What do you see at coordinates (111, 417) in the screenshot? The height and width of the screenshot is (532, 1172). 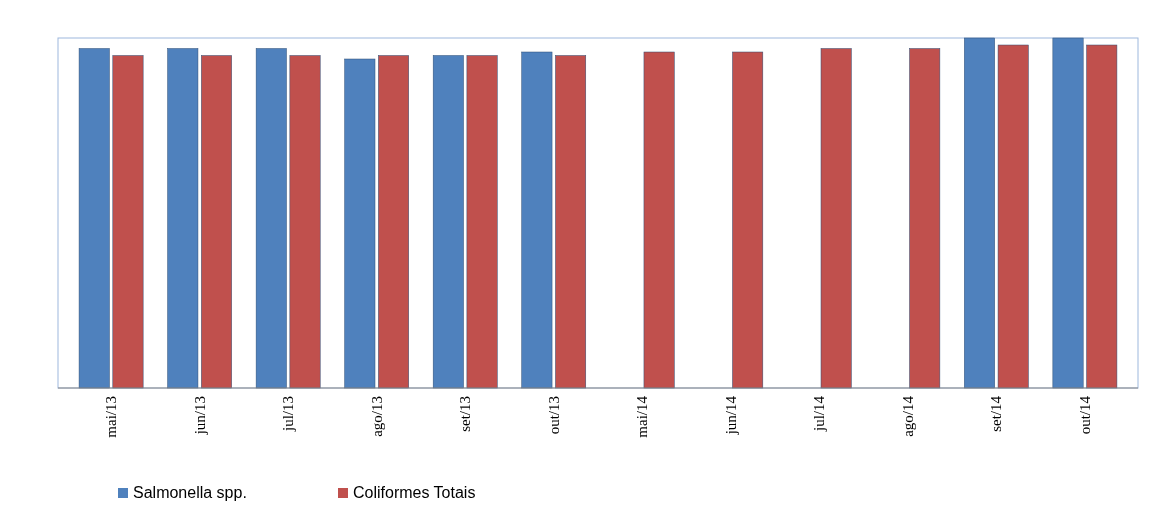 I see `x-tick-label: mai/13` at bounding box center [111, 417].